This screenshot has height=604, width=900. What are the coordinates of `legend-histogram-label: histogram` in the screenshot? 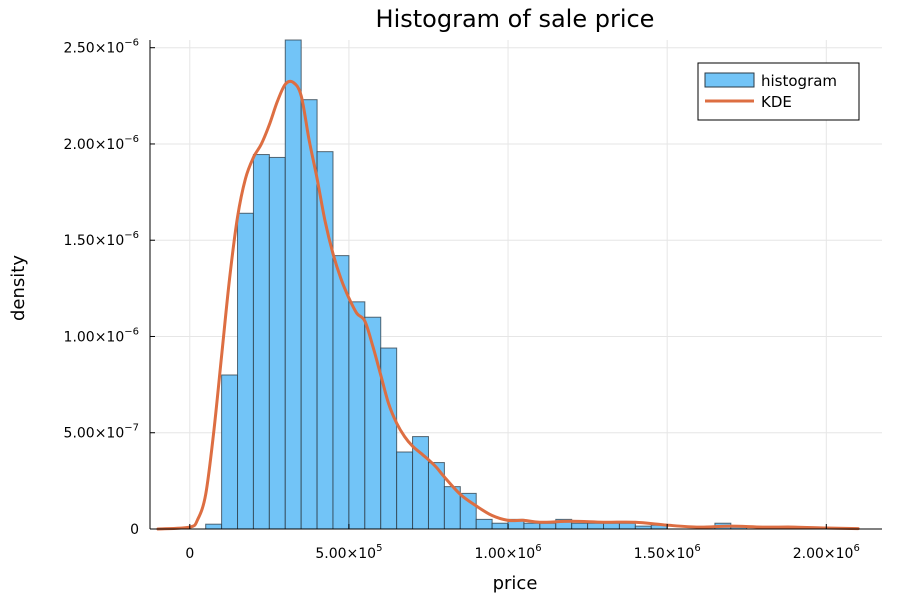 It's located at (799, 81).